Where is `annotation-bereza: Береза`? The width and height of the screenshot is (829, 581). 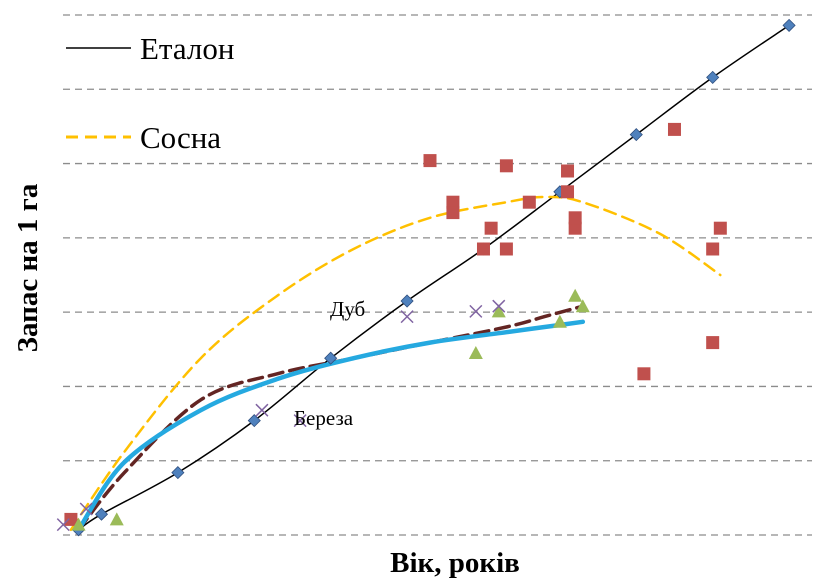 annotation-bereza: Береза is located at coordinates (324, 418).